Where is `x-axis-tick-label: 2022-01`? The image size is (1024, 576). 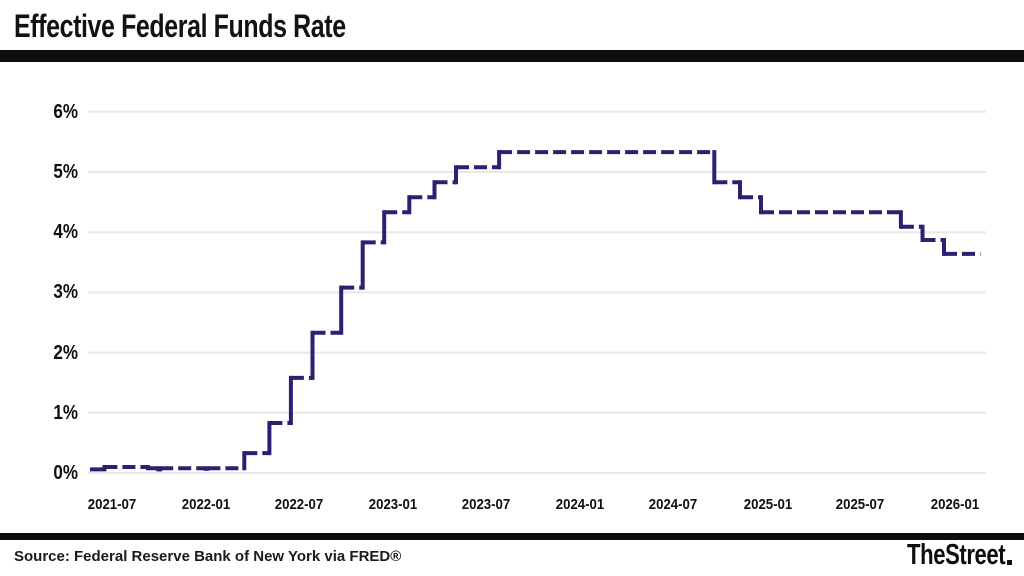 x-axis-tick-label: 2022-01 is located at coordinates (206, 504).